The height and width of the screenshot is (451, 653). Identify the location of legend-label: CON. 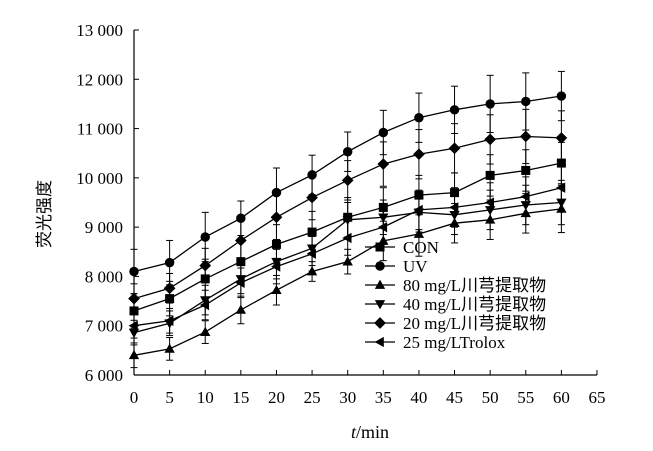
(421, 247).